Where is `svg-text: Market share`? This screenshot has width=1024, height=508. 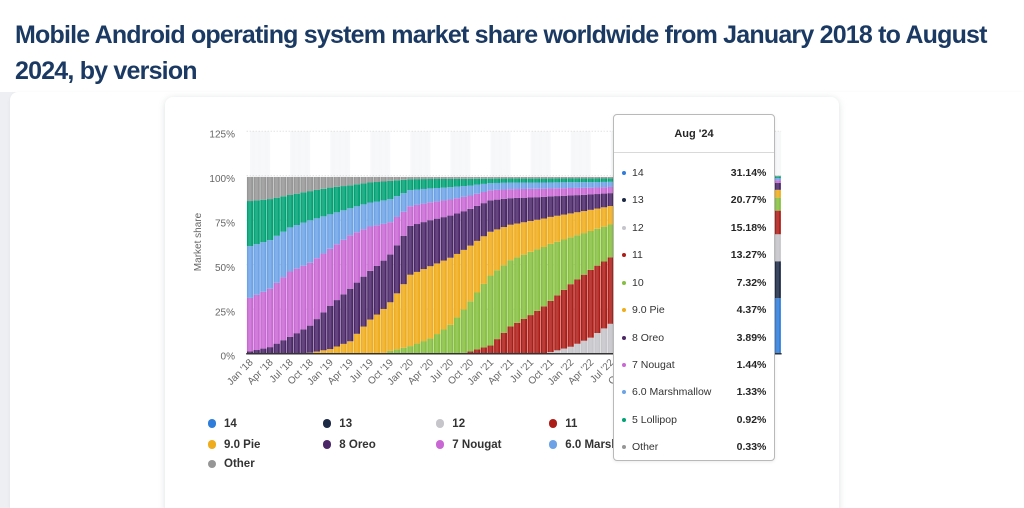 svg-text: Market share is located at coordinates (198, 241).